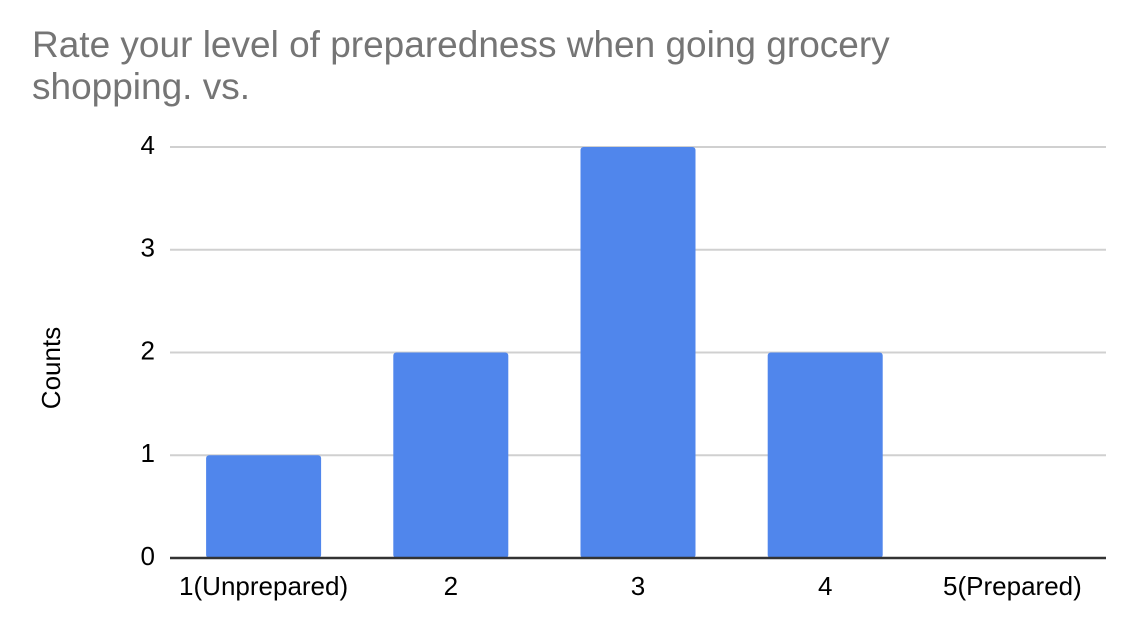 The width and height of the screenshot is (1134, 632). I want to click on x-tick-label-5: 5(Prepared), so click(1012, 586).